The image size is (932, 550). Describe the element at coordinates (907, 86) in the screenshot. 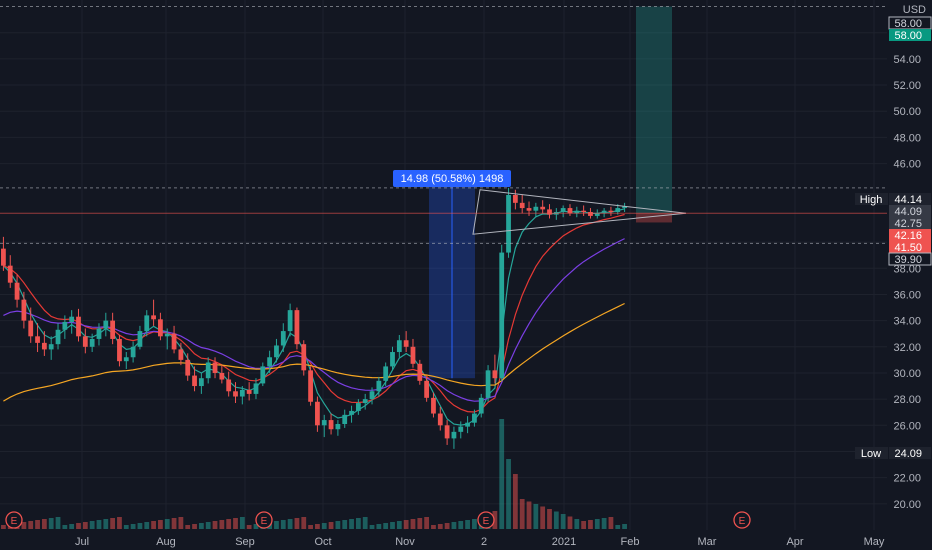

I see `y-tick-label: 52.00` at that location.